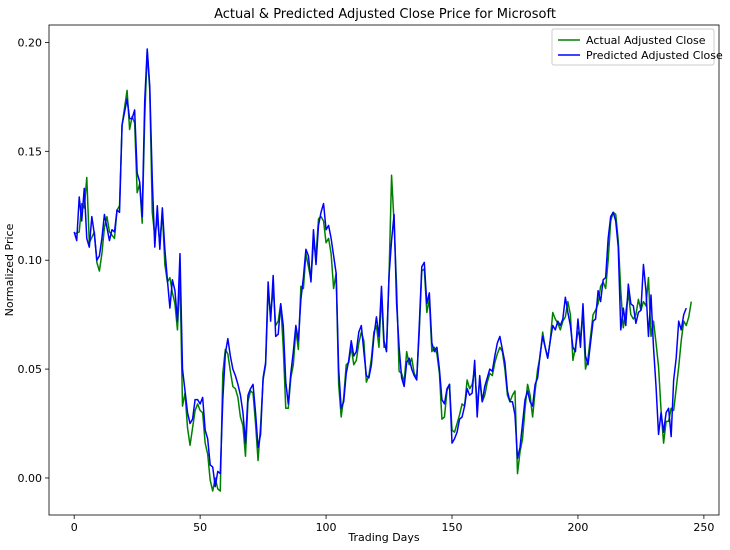  I want to click on y-tick-label: 0.20, so click(30, 42).